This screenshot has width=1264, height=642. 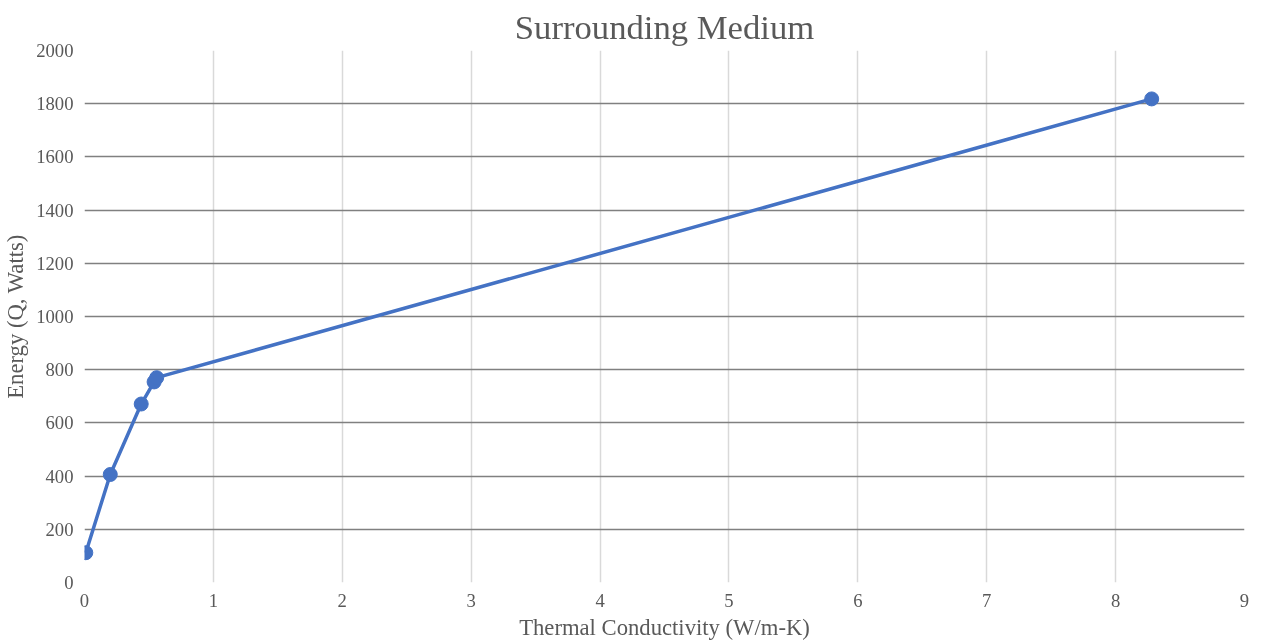 I want to click on chart-title: Surrounding Medium, so click(x=664, y=26).